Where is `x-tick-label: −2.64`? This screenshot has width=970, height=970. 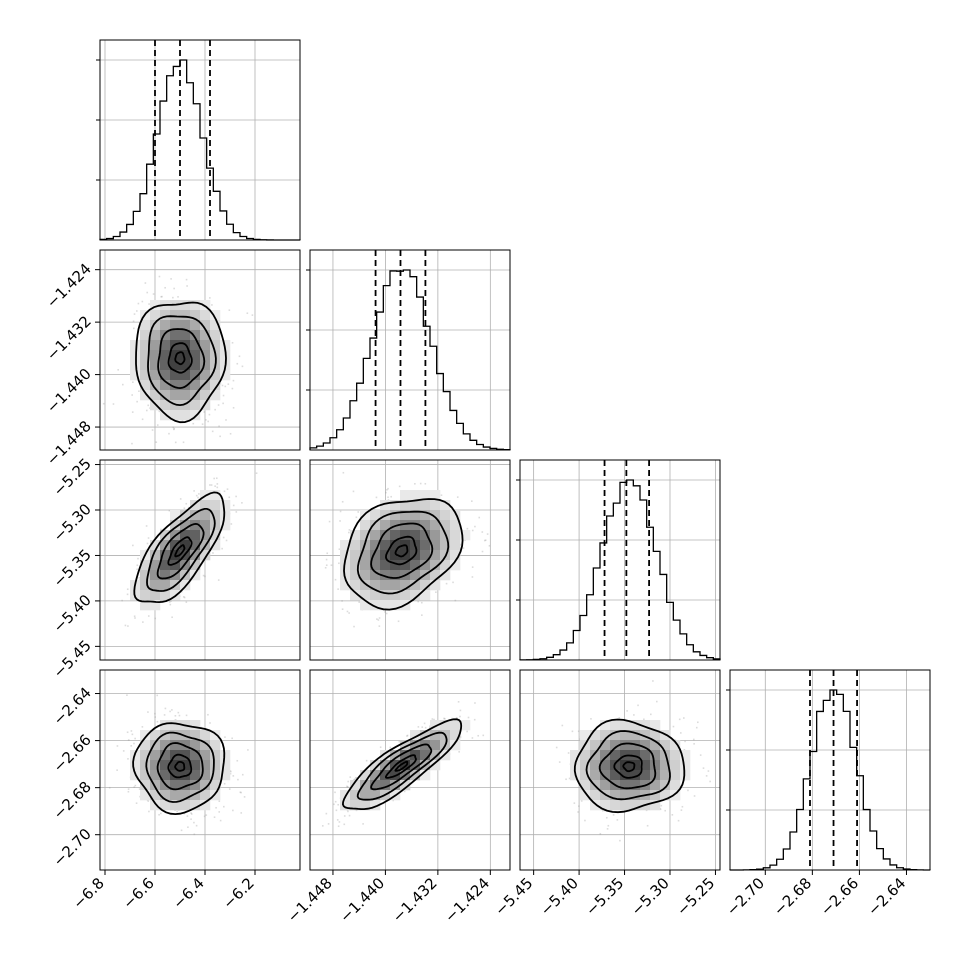
x-tick-label: −2.64 is located at coordinates (886, 896).